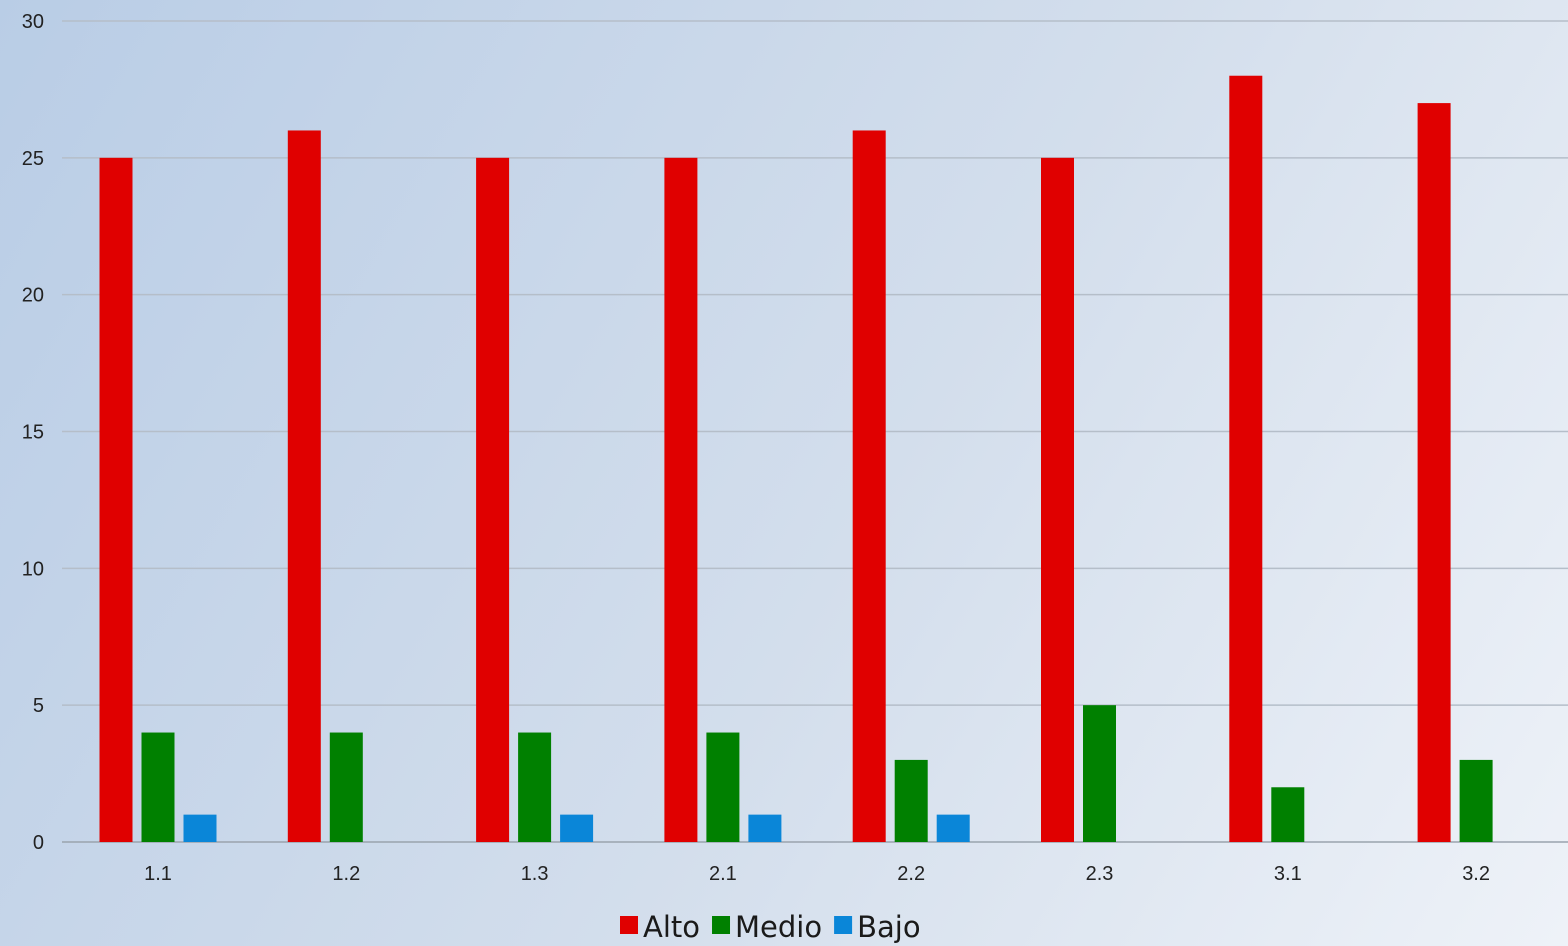 The height and width of the screenshot is (946, 1568). Describe the element at coordinates (764, 828) in the screenshot. I see `bar-bajo-2.1` at that location.